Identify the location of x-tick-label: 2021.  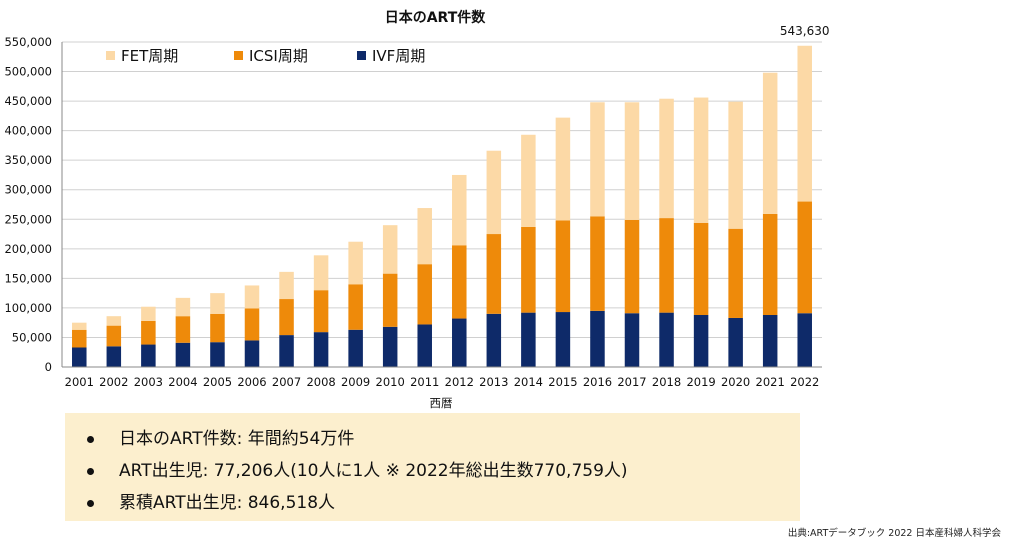
(770, 382).